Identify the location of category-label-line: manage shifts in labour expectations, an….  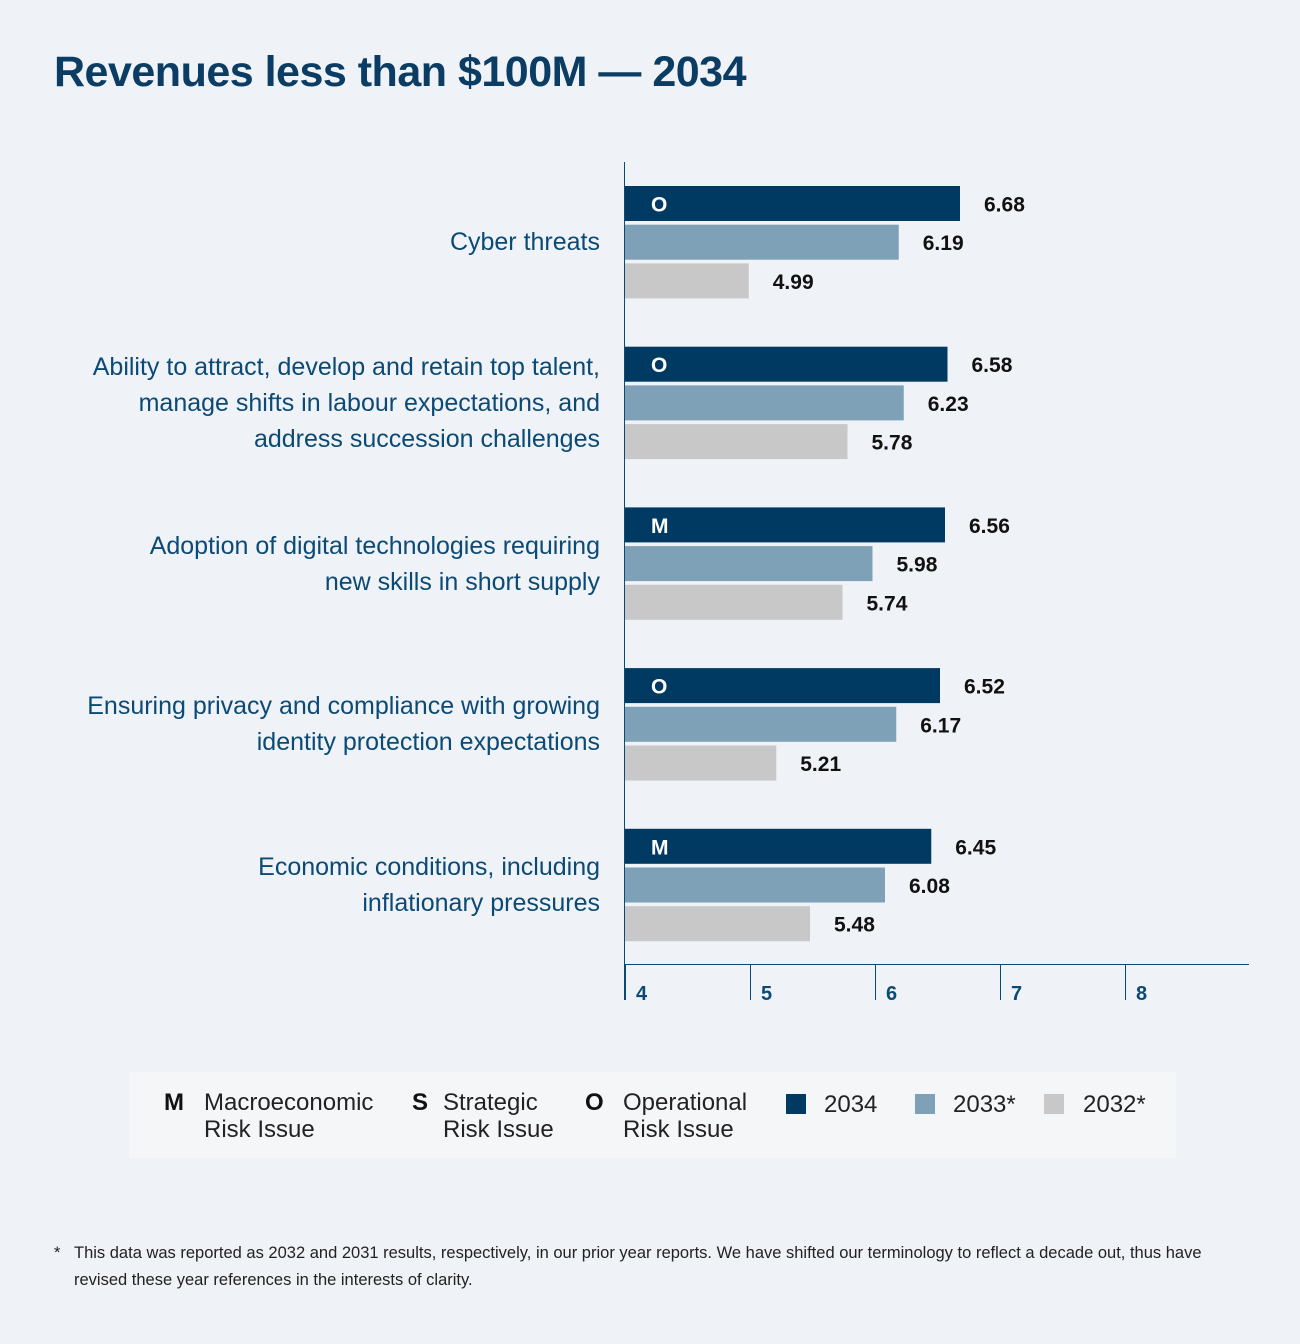
(369, 402).